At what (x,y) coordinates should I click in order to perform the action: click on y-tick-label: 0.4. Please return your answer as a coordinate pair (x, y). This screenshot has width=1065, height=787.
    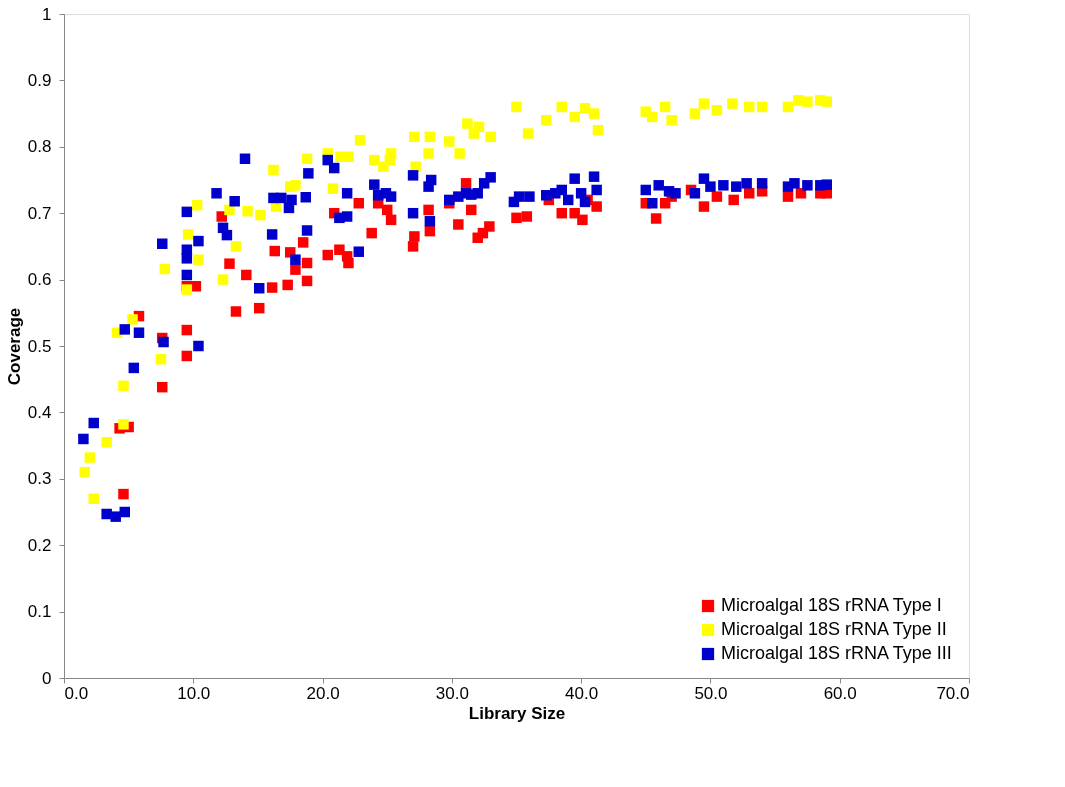
    Looking at the image, I should click on (39, 412).